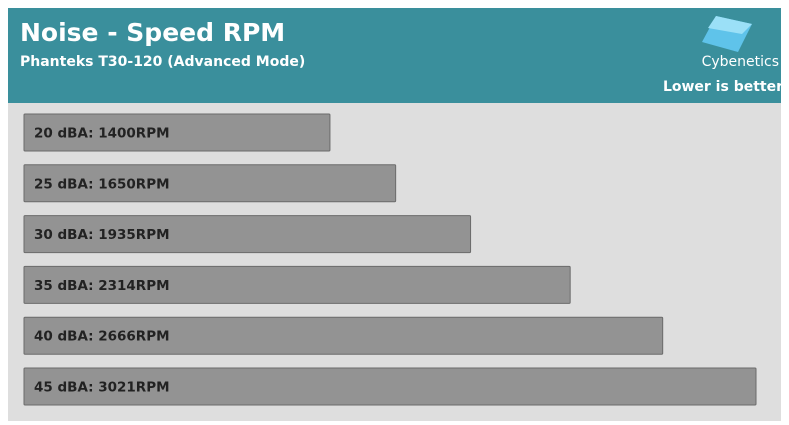  I want to click on annotation: Lower is better, so click(723, 87).